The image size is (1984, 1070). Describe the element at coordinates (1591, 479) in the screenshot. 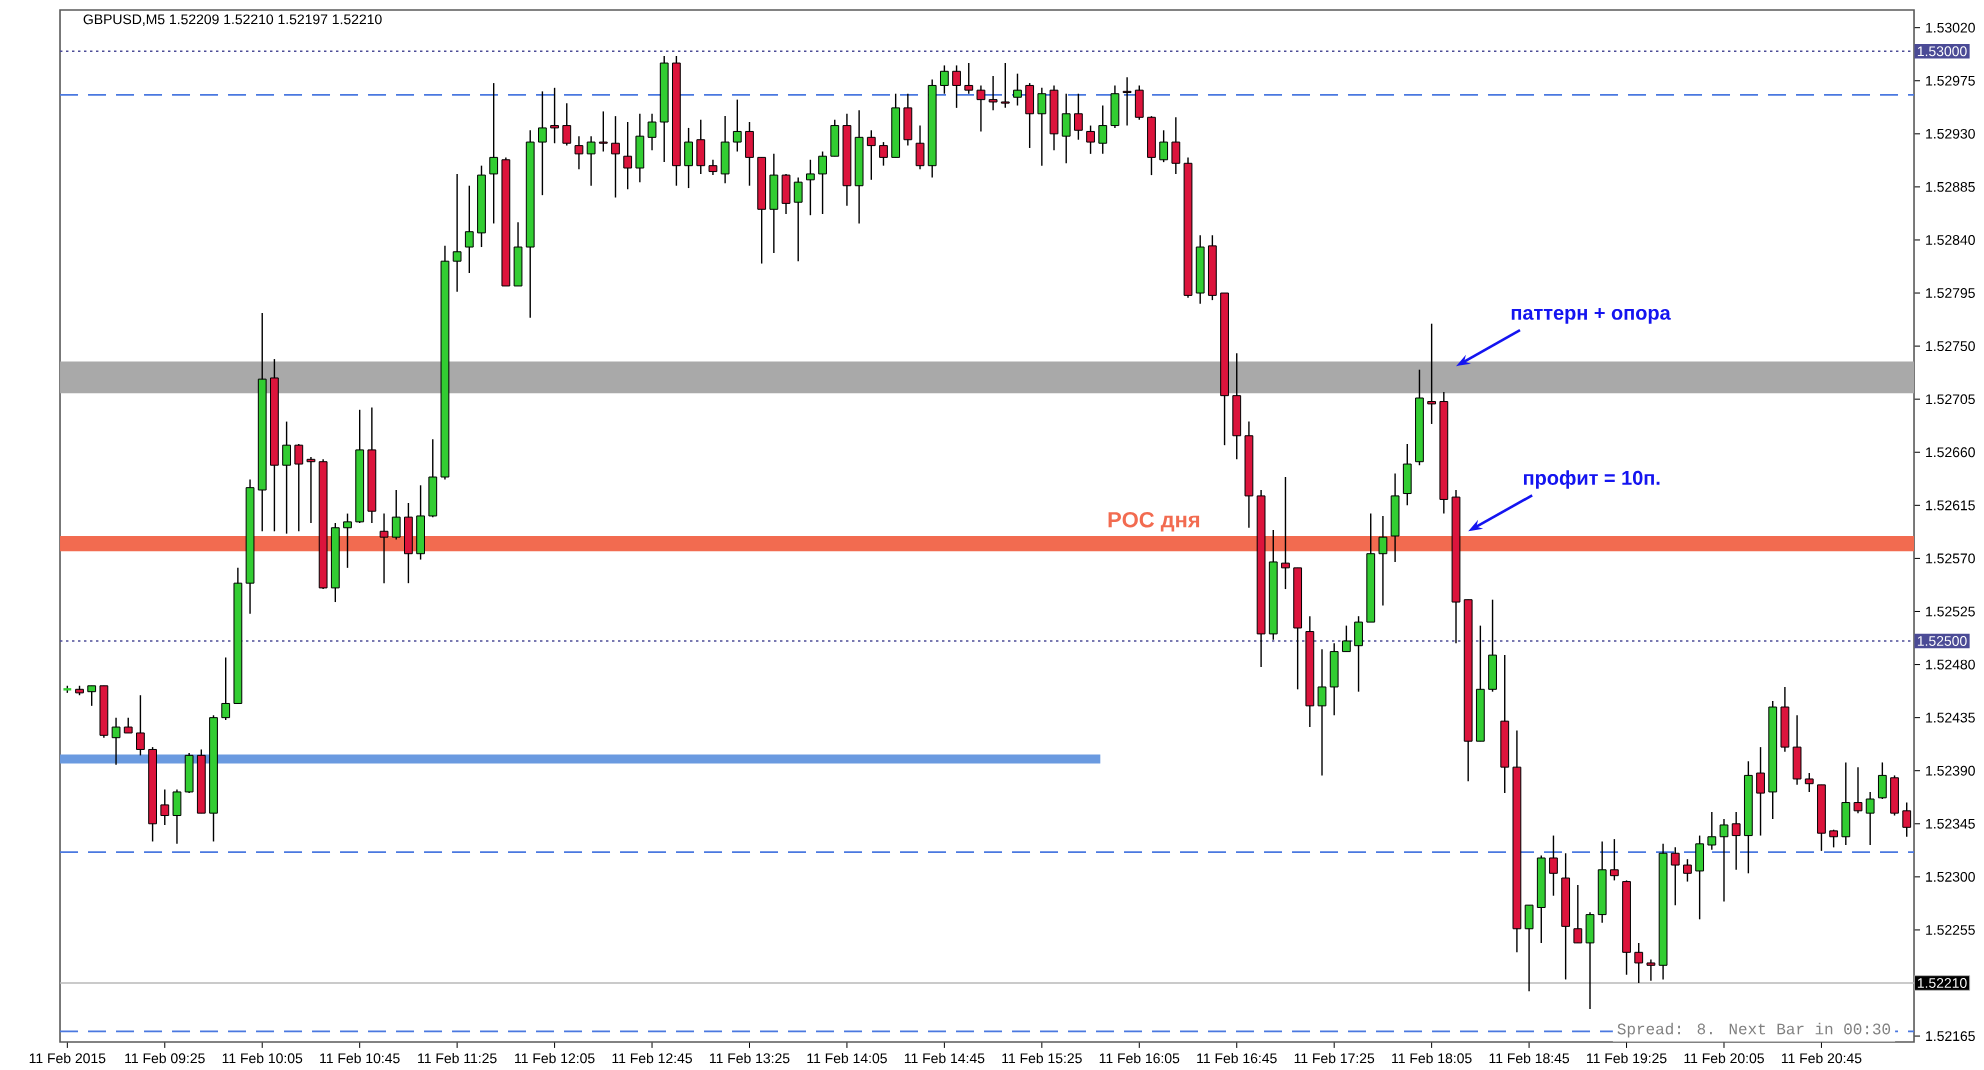

I see `annotation: профит = 10п.` at that location.